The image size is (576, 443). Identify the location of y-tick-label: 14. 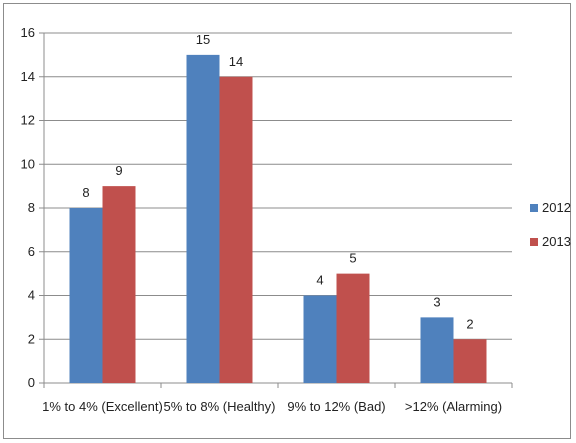
(28, 76).